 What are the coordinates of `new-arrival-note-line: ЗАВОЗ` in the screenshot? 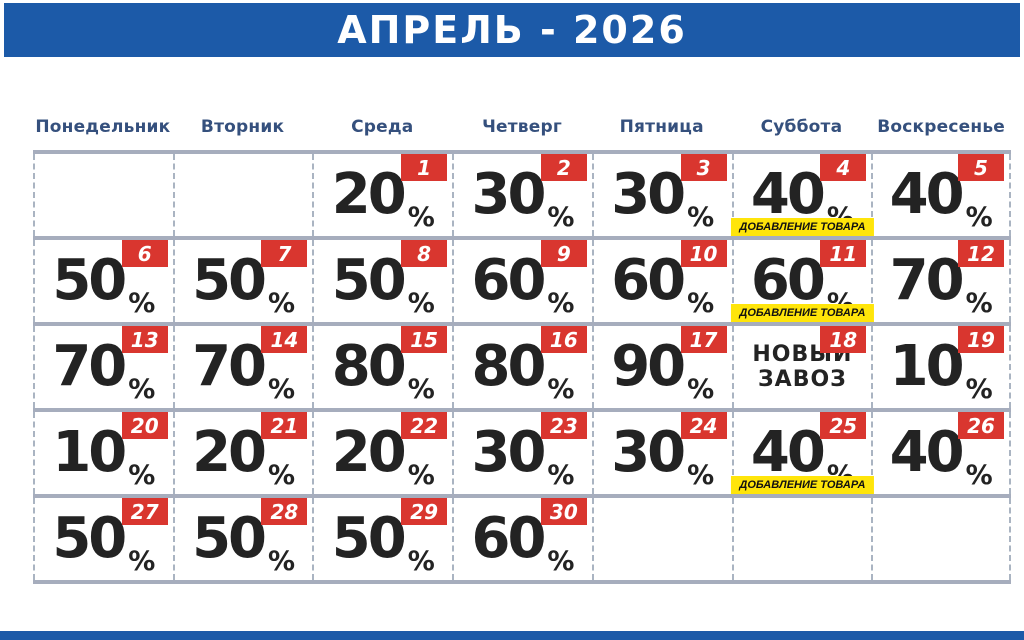 It's located at (802, 379).